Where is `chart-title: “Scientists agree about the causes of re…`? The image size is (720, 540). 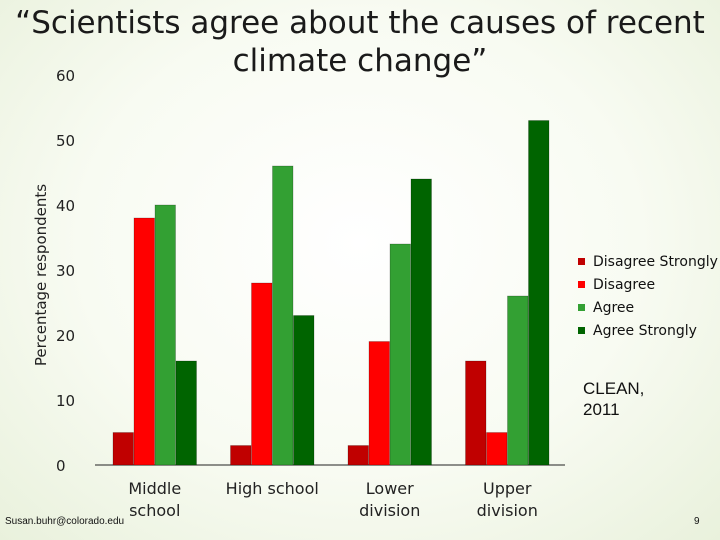
chart-title: “Scientists agree about the causes of re… is located at coordinates (360, 42).